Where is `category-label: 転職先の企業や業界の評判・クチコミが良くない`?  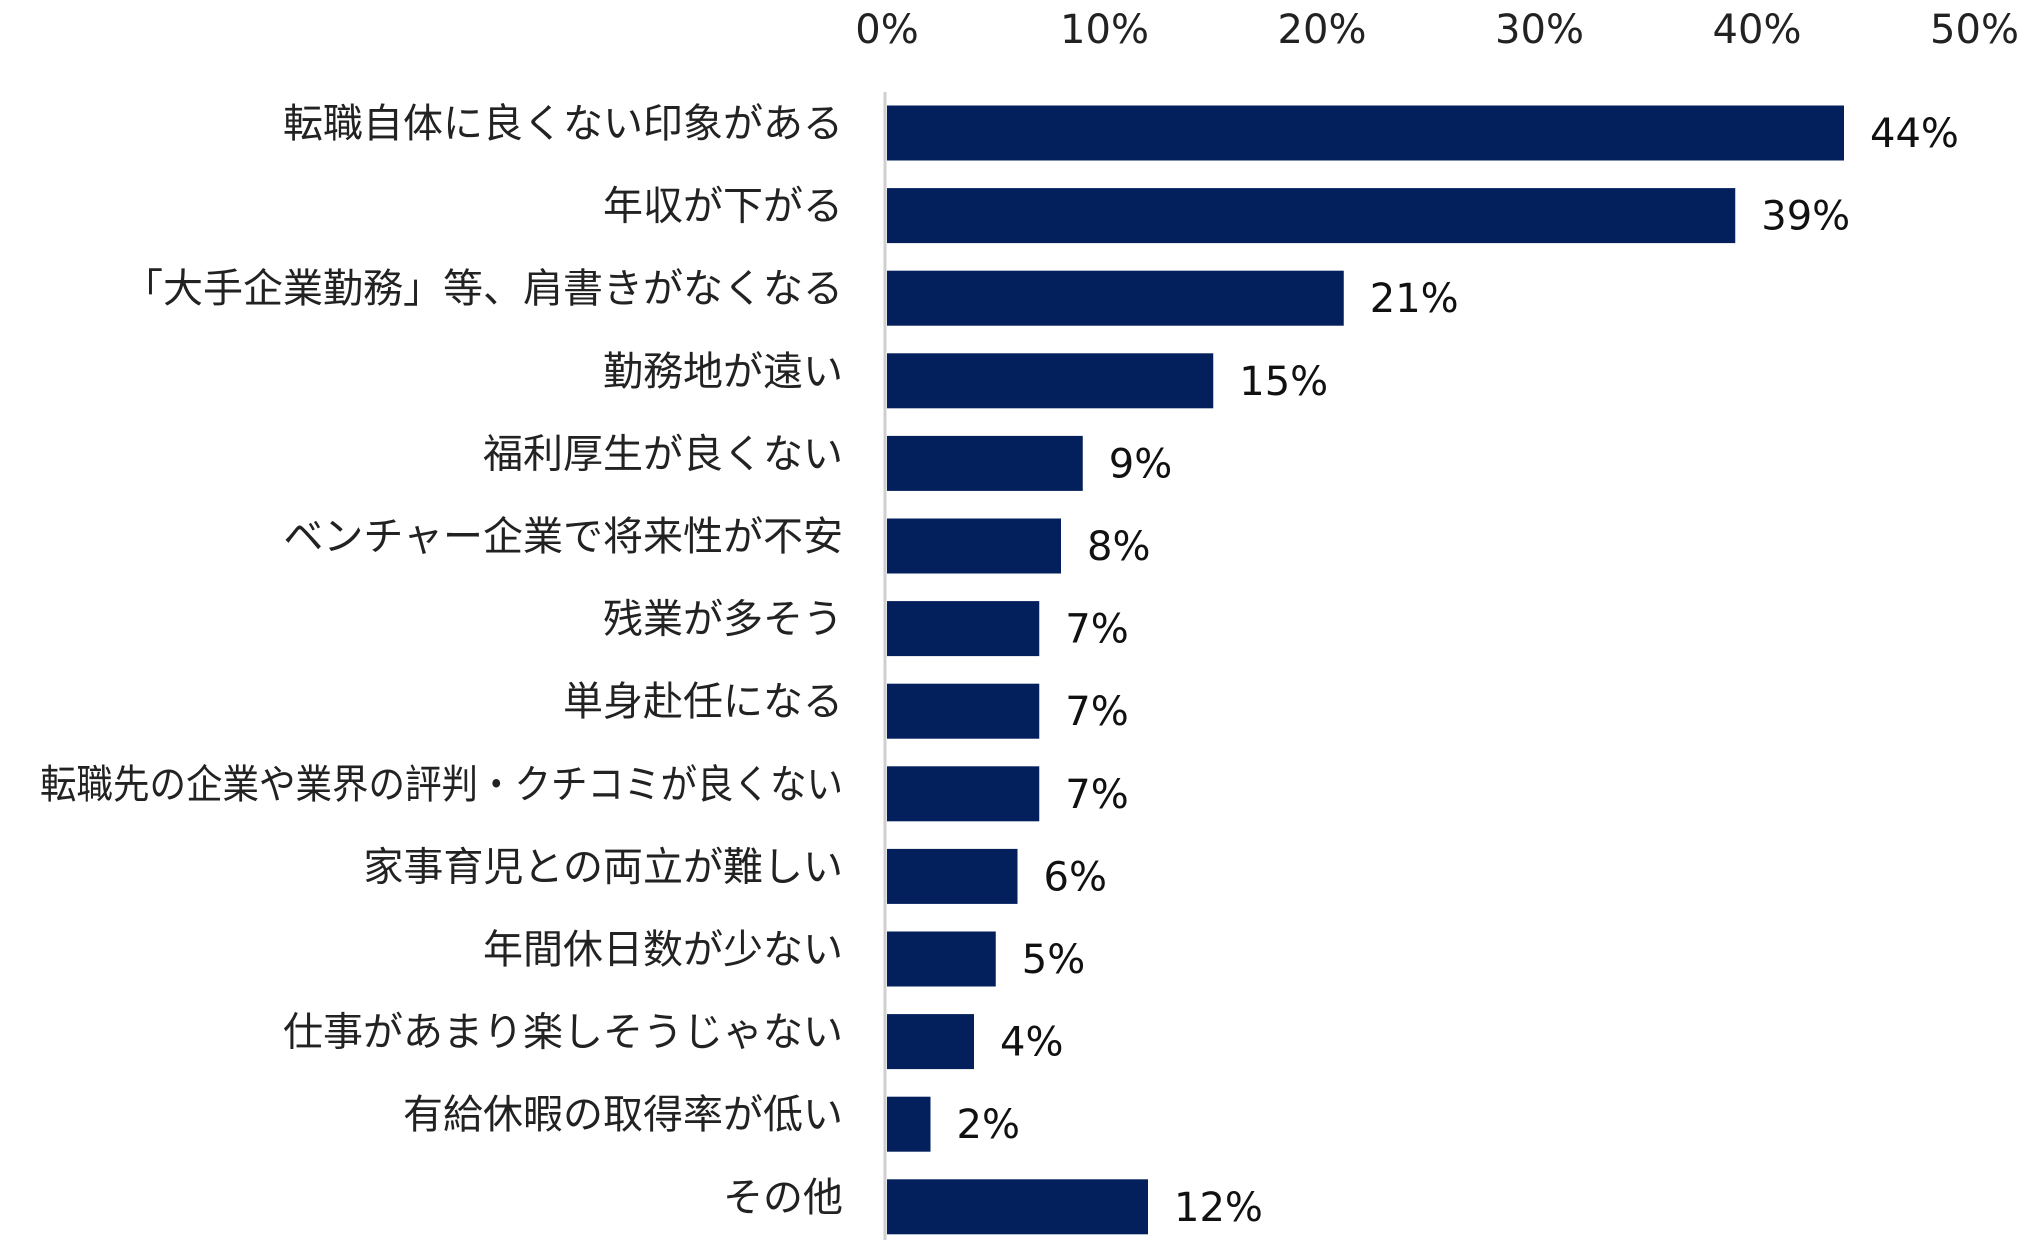
category-label: 転職先の企業や業界の評判・クチコミが良くない is located at coordinates (441, 785).